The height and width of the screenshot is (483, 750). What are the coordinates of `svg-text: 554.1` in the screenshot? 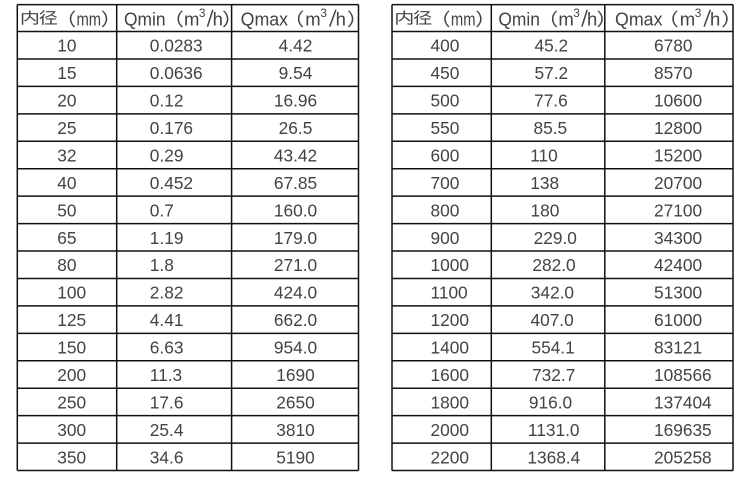 It's located at (552, 348).